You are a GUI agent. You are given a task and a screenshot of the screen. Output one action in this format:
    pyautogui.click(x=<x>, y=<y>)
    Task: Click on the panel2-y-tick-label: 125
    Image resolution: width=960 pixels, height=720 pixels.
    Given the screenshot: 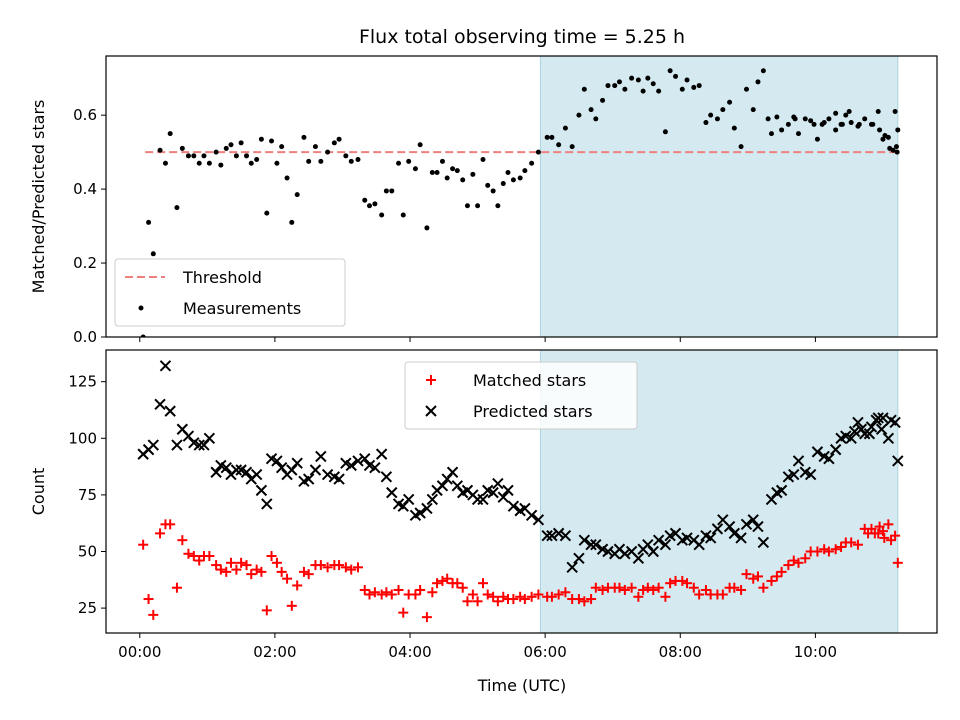 What is the action you would take?
    pyautogui.click(x=82, y=382)
    